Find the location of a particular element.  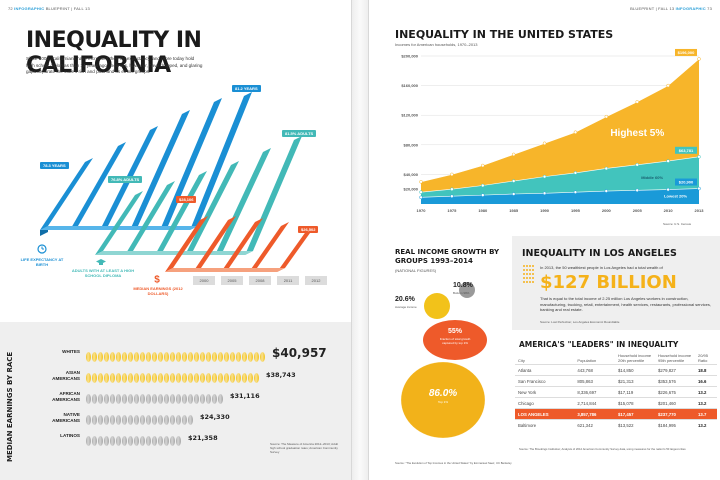

table-cell: Atlanta is located at coordinates (545, 370).